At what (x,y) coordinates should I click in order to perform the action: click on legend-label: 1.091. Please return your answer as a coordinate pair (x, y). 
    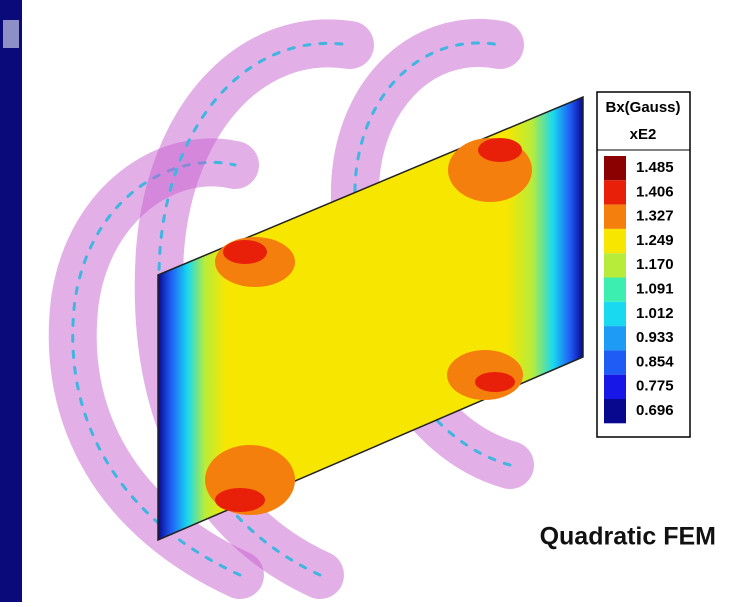
    Looking at the image, I should click on (655, 288).